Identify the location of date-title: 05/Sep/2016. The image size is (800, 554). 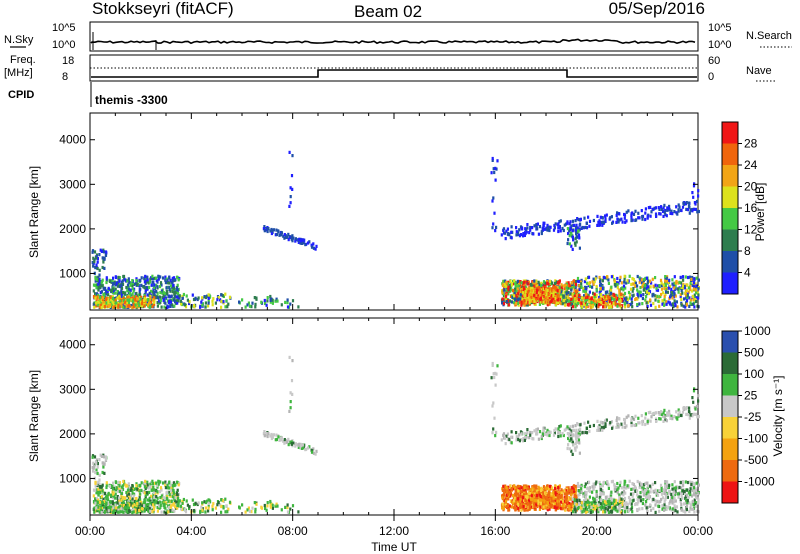
(657, 9).